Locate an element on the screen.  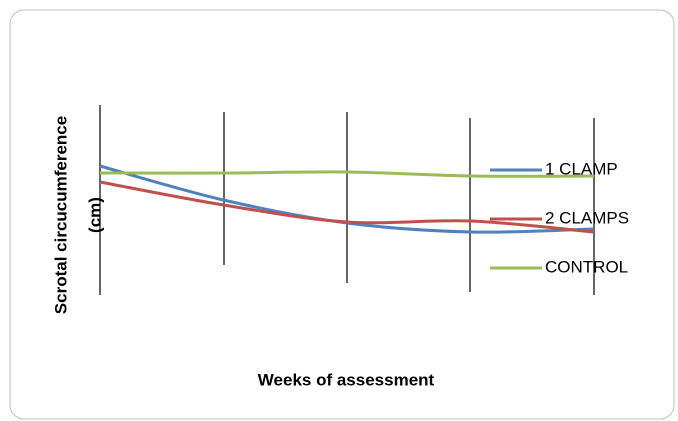
legend-label: CONTROL is located at coordinates (586, 266).